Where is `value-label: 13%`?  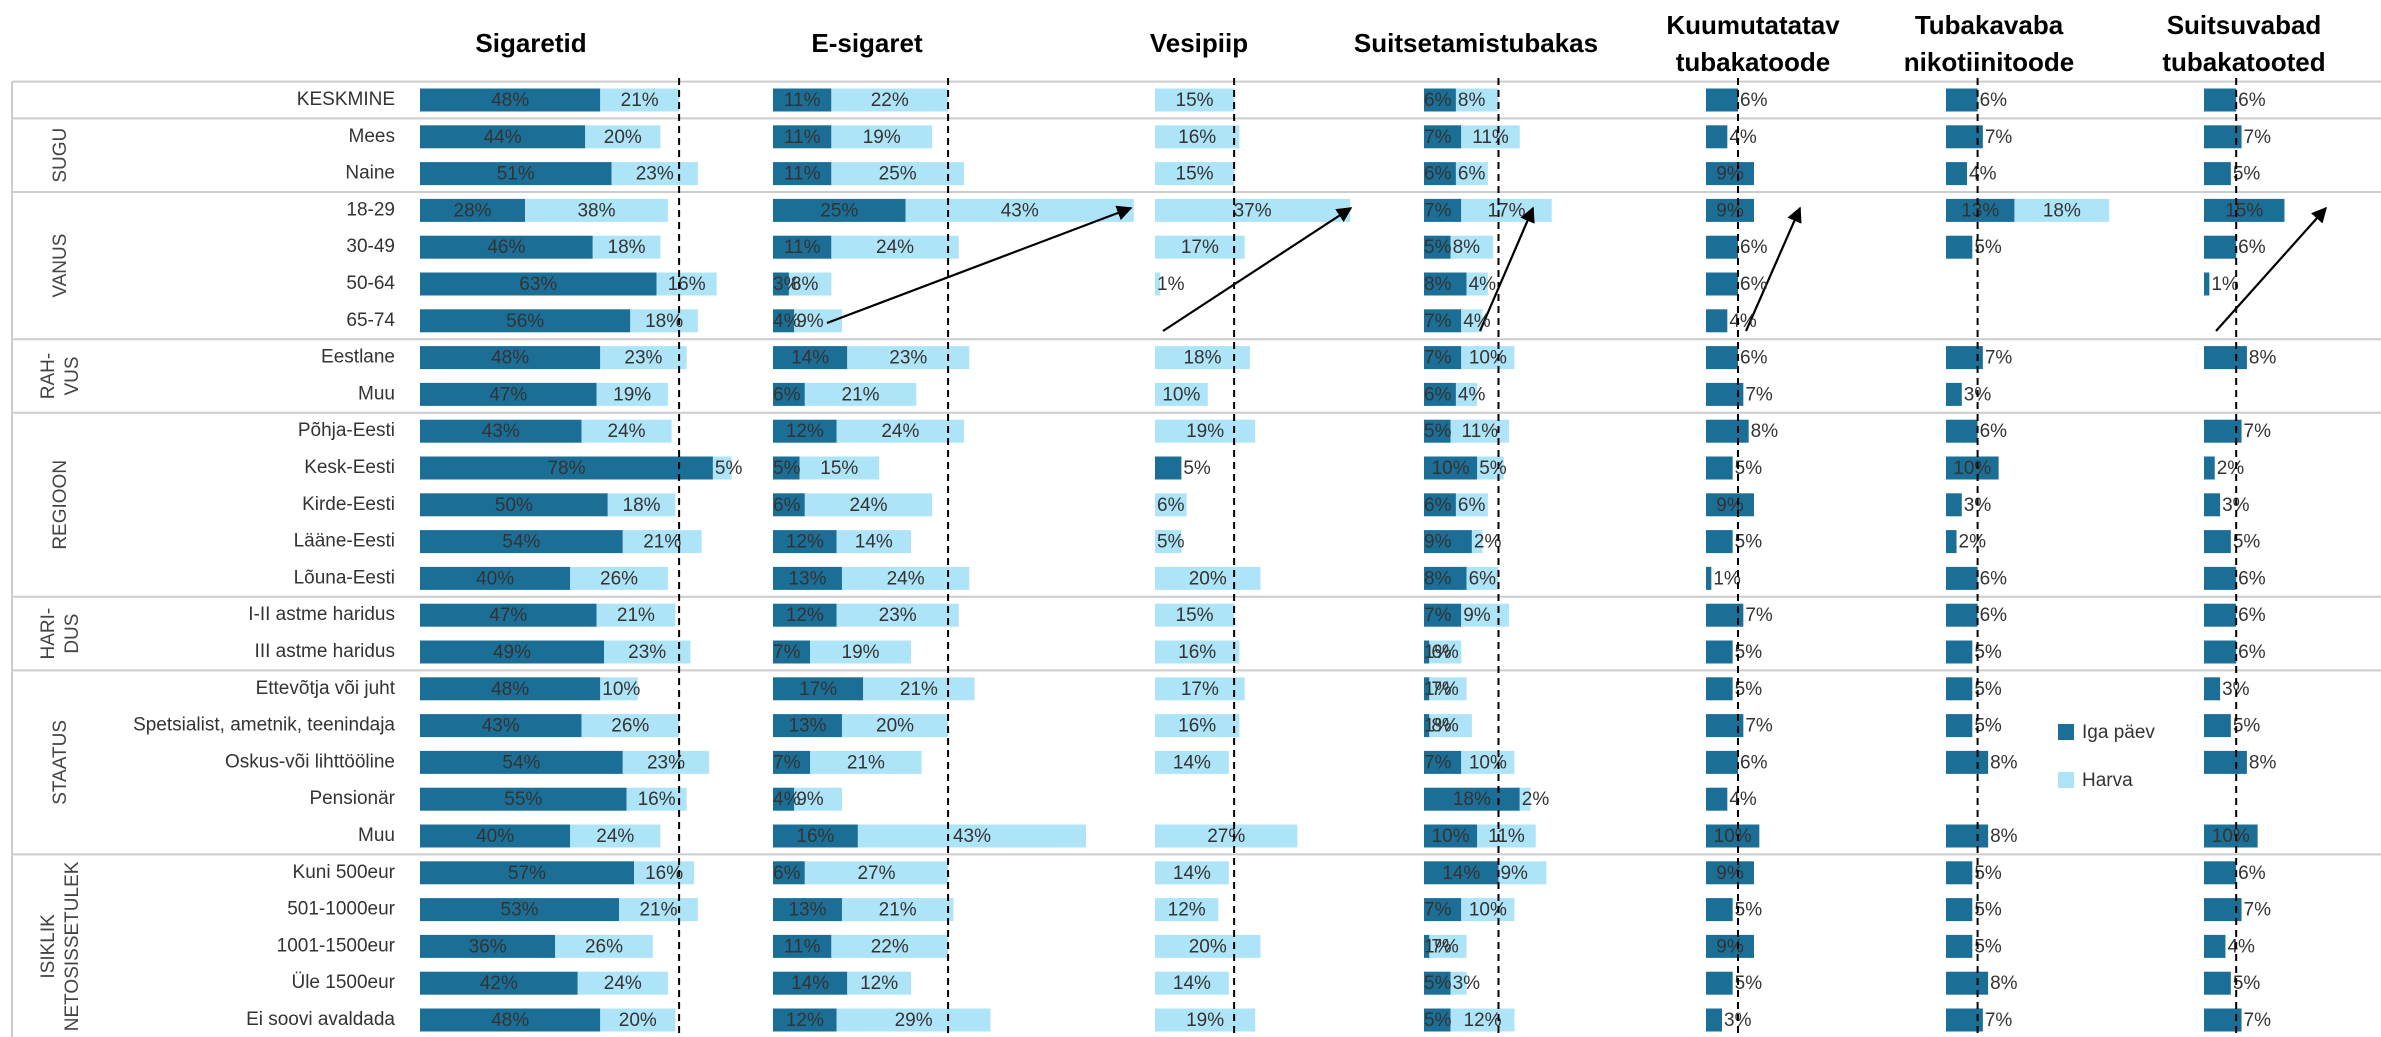
value-label: 13% is located at coordinates (807, 910).